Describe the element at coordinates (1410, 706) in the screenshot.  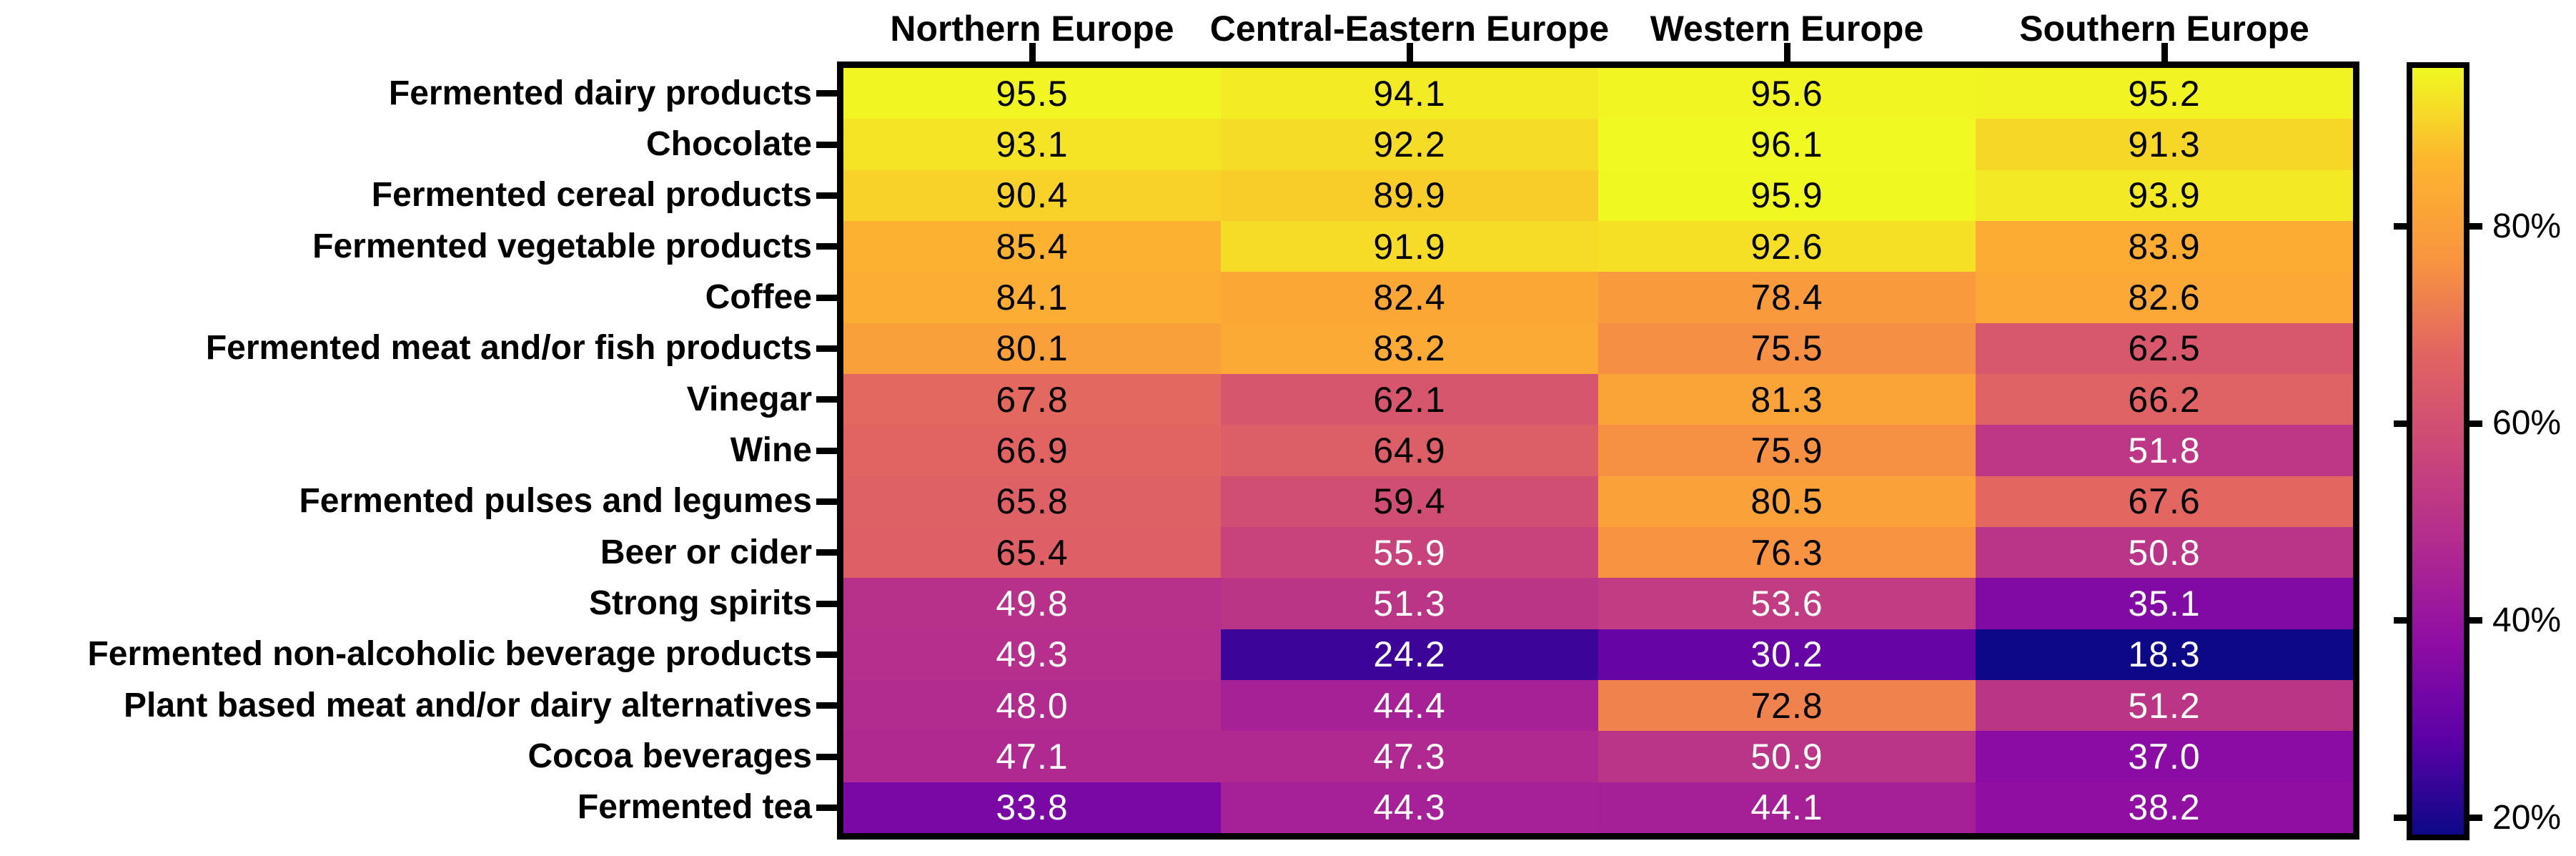
I see `heatmap-cell: 44.4` at that location.